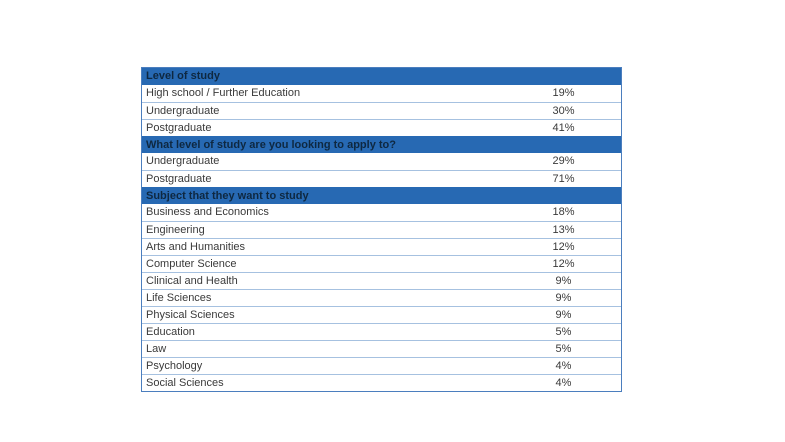  I want to click on table-row: Clinical and Health 9%, so click(381, 280).